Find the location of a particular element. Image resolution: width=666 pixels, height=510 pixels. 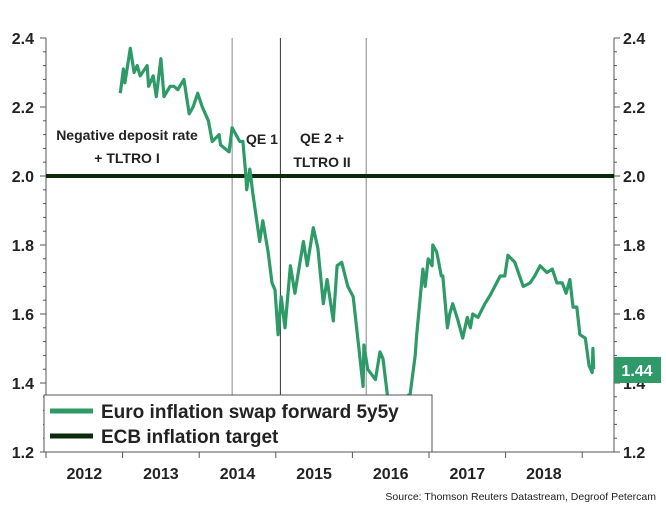

y-tick-label-left: 1.8 is located at coordinates (23, 246).